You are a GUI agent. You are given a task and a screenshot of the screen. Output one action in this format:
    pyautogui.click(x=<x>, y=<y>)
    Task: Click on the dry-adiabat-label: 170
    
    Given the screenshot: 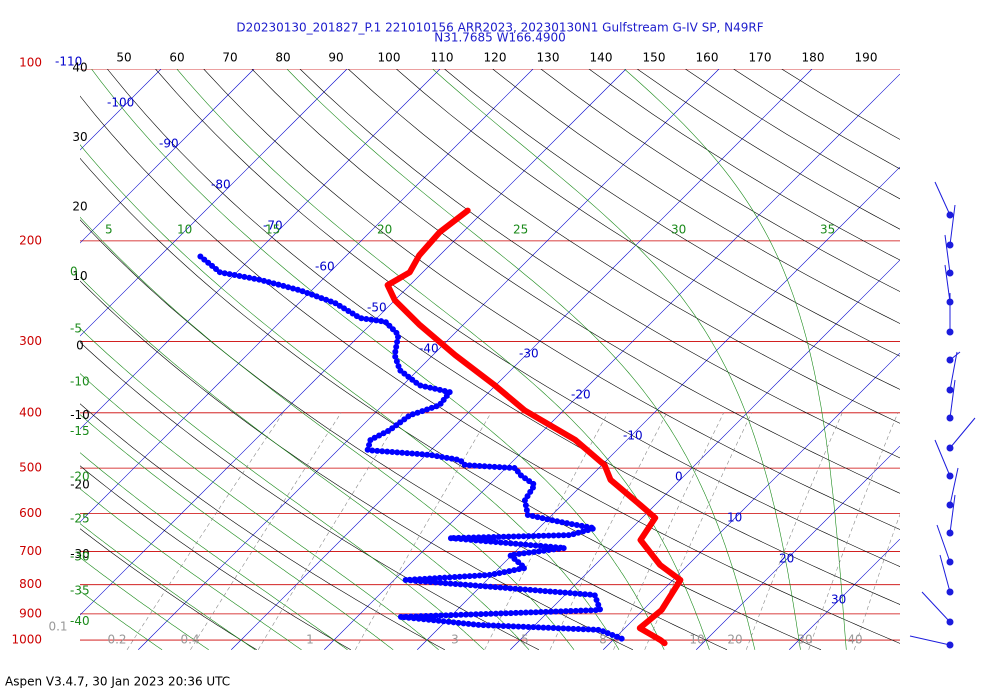 What is the action you would take?
    pyautogui.click(x=760, y=58)
    